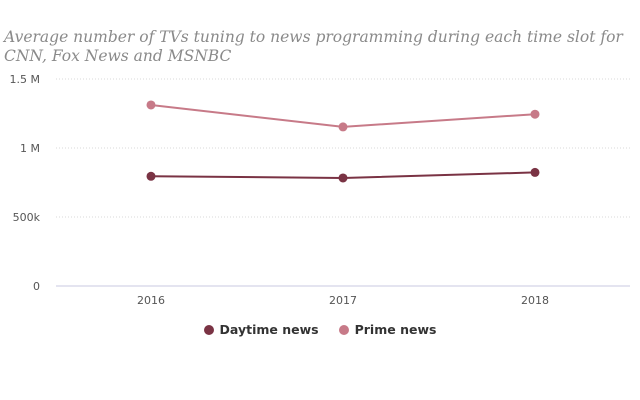 The image size is (640, 400). What do you see at coordinates (36, 286) in the screenshot?
I see `y-tick-label: 0` at bounding box center [36, 286].